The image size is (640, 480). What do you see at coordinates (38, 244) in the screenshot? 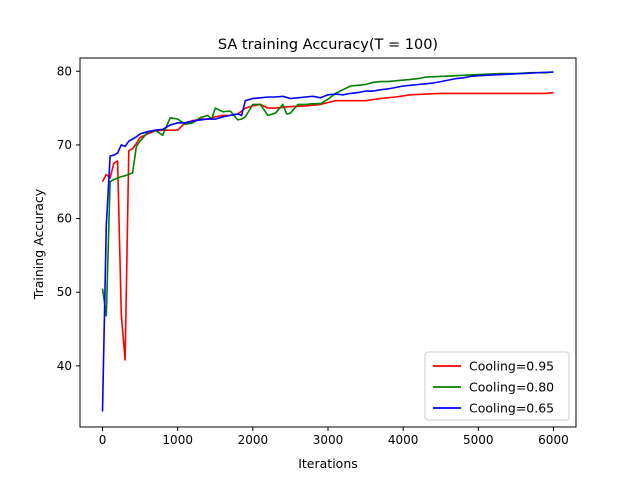
I see `y-axis-label: Training Accuracy` at bounding box center [38, 244].